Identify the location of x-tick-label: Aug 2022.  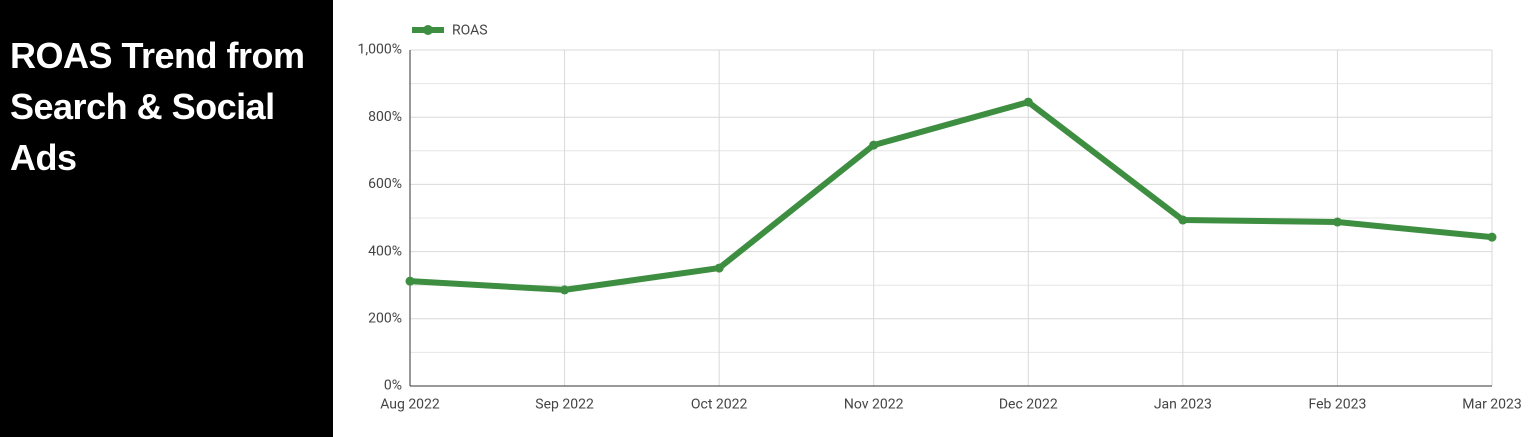
(410, 405).